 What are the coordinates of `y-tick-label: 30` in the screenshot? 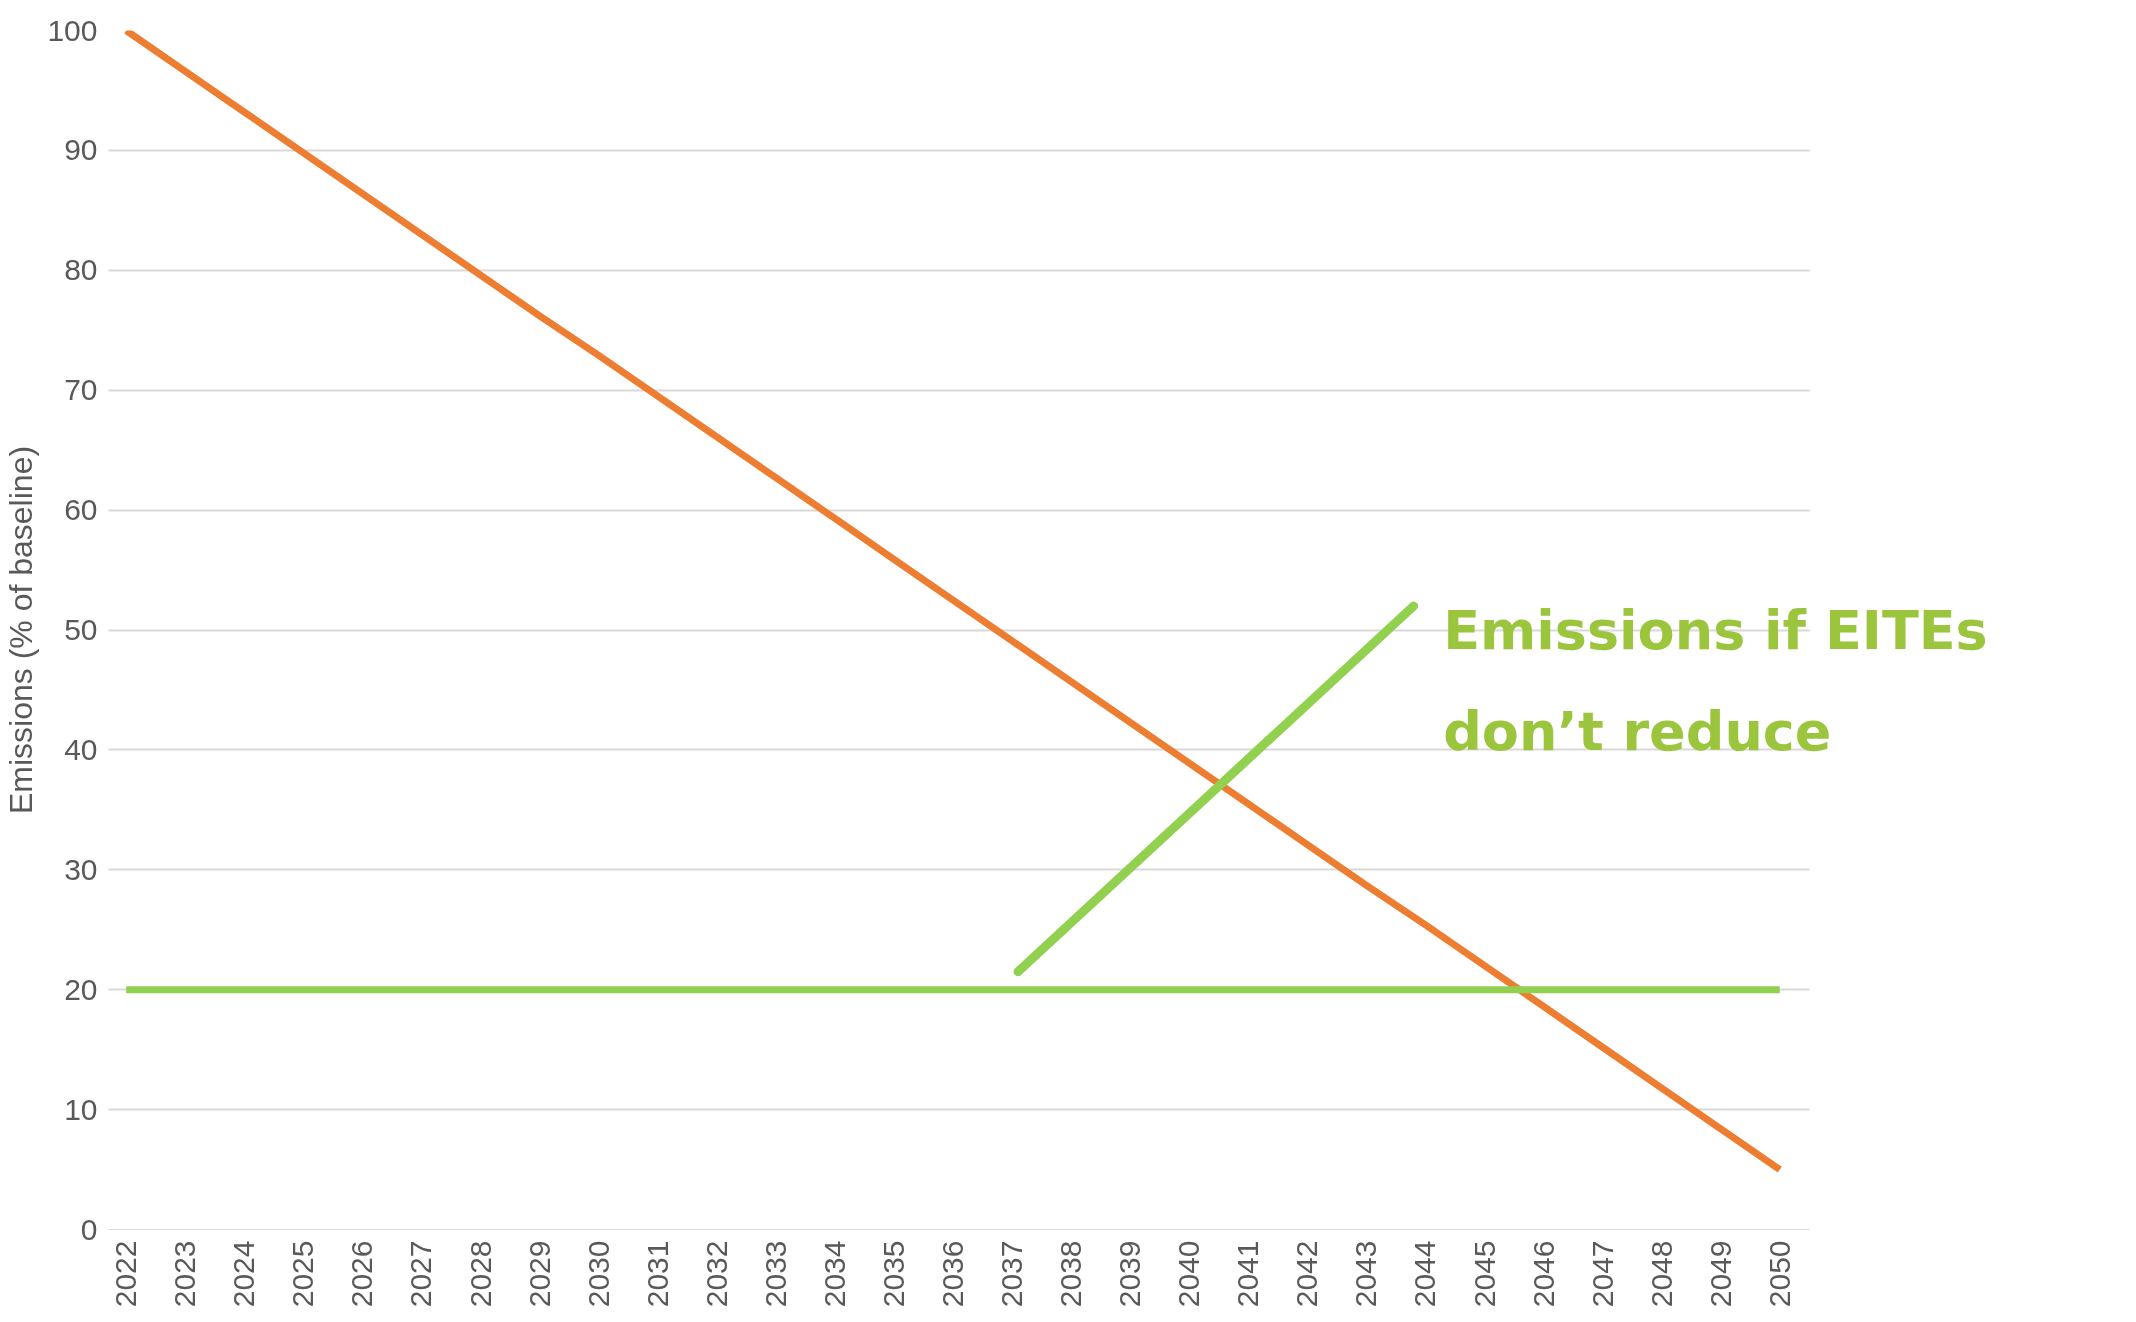 It's located at (81, 869).